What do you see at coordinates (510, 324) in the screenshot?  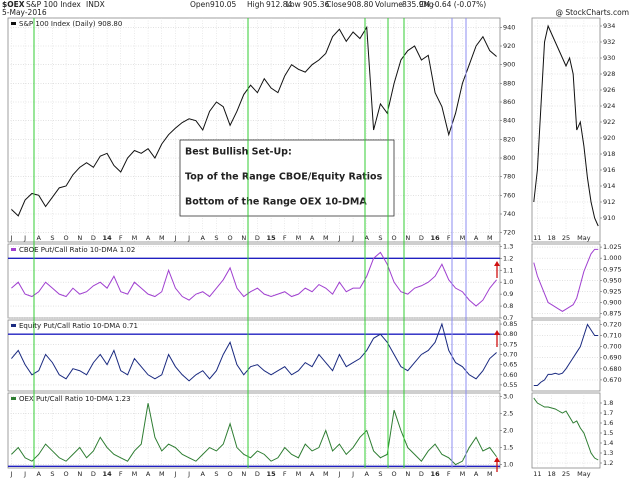 I see `y-tick-label: 0.85` at bounding box center [510, 324].